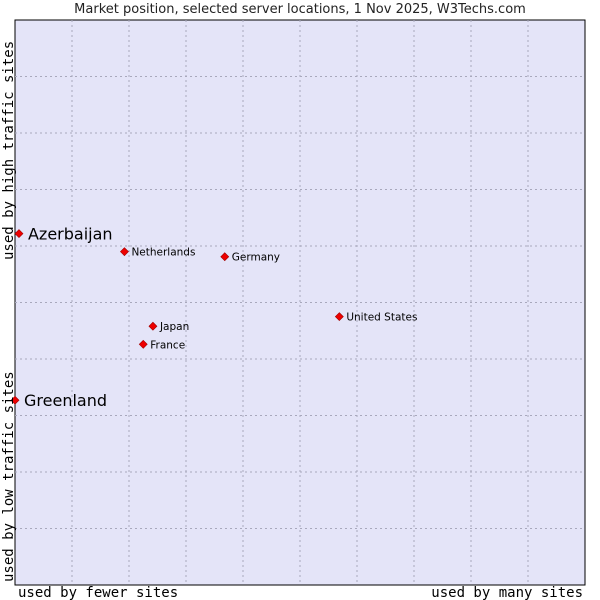 The height and width of the screenshot is (600, 600). Describe the element at coordinates (124, 252) in the screenshot. I see `point-marker-netherlands` at that location.